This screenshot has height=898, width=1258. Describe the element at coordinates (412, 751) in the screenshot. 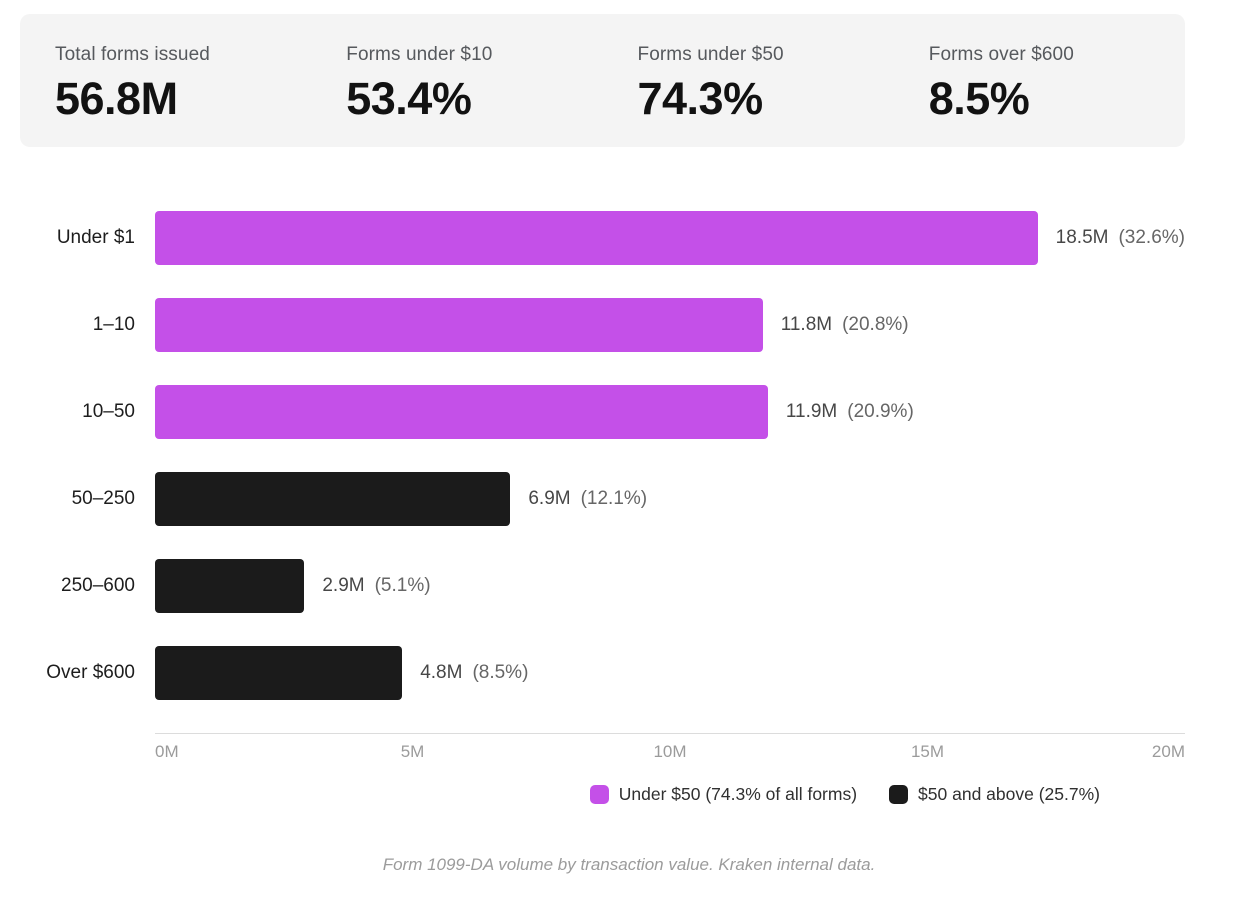

I see `x-tick: 5M` at that location.